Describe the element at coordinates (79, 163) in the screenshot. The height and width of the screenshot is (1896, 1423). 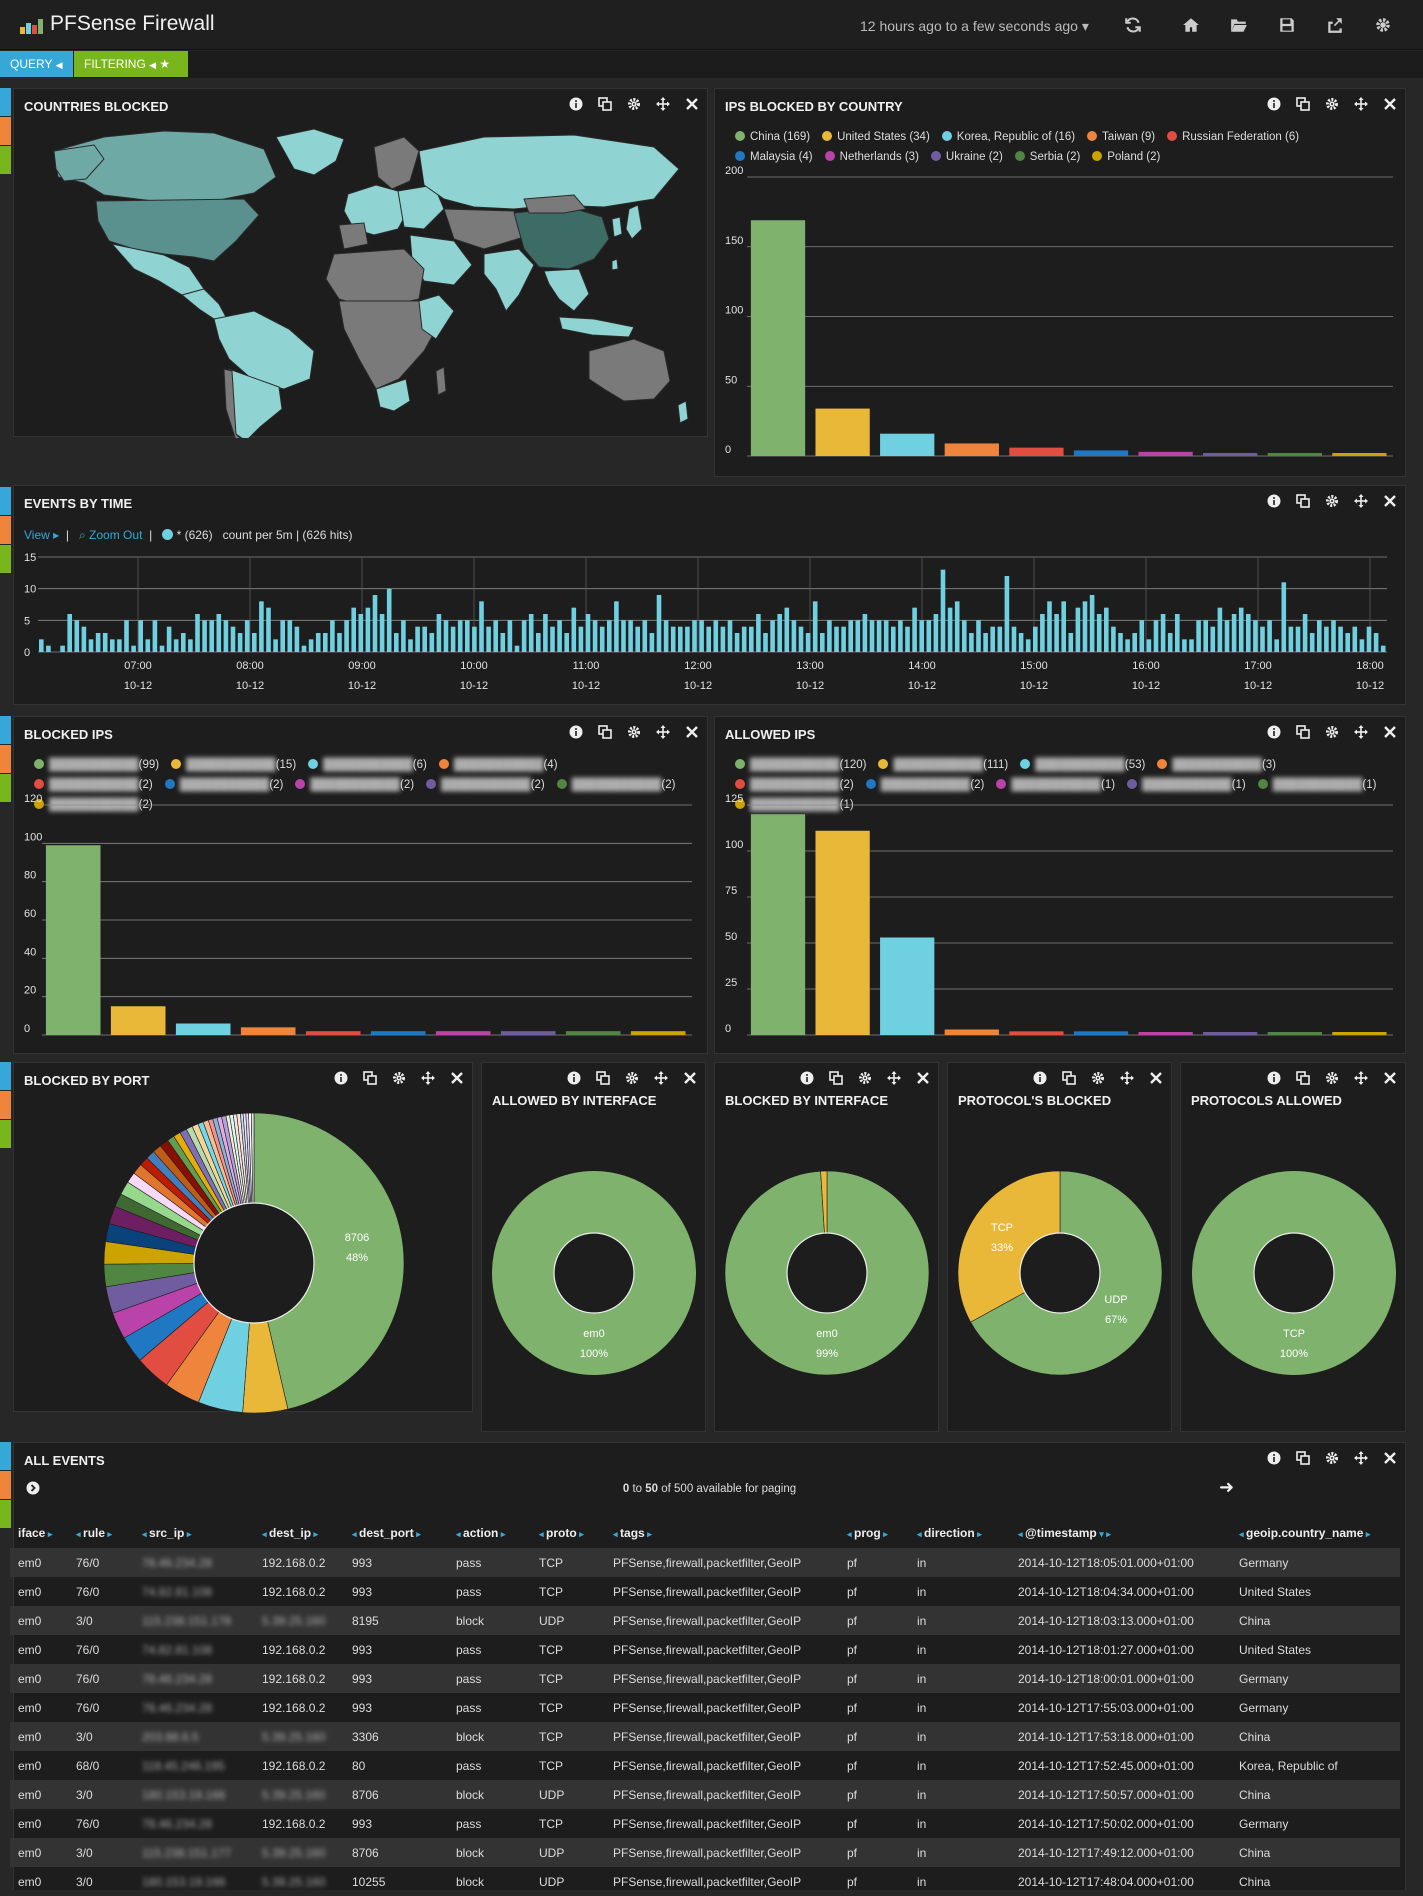
I see `map-region-alaska` at that location.